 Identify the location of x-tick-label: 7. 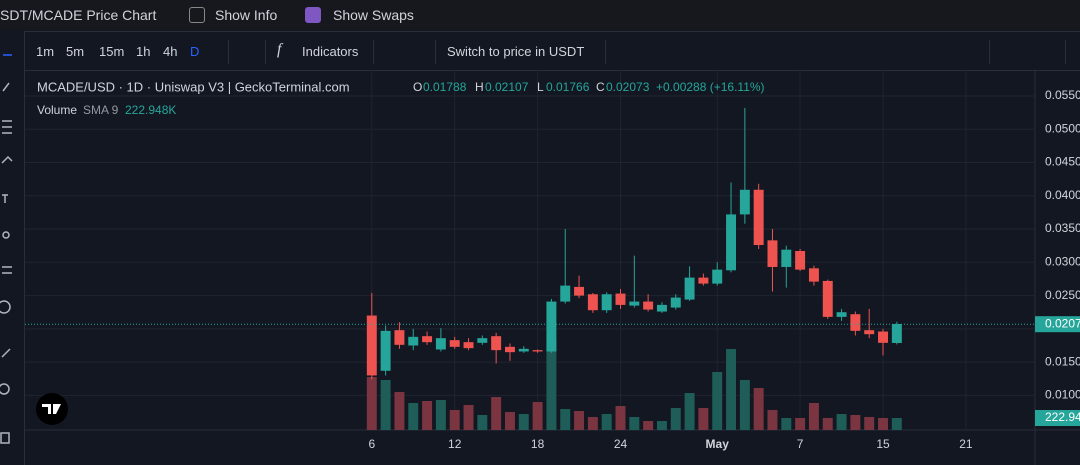
(800, 444).